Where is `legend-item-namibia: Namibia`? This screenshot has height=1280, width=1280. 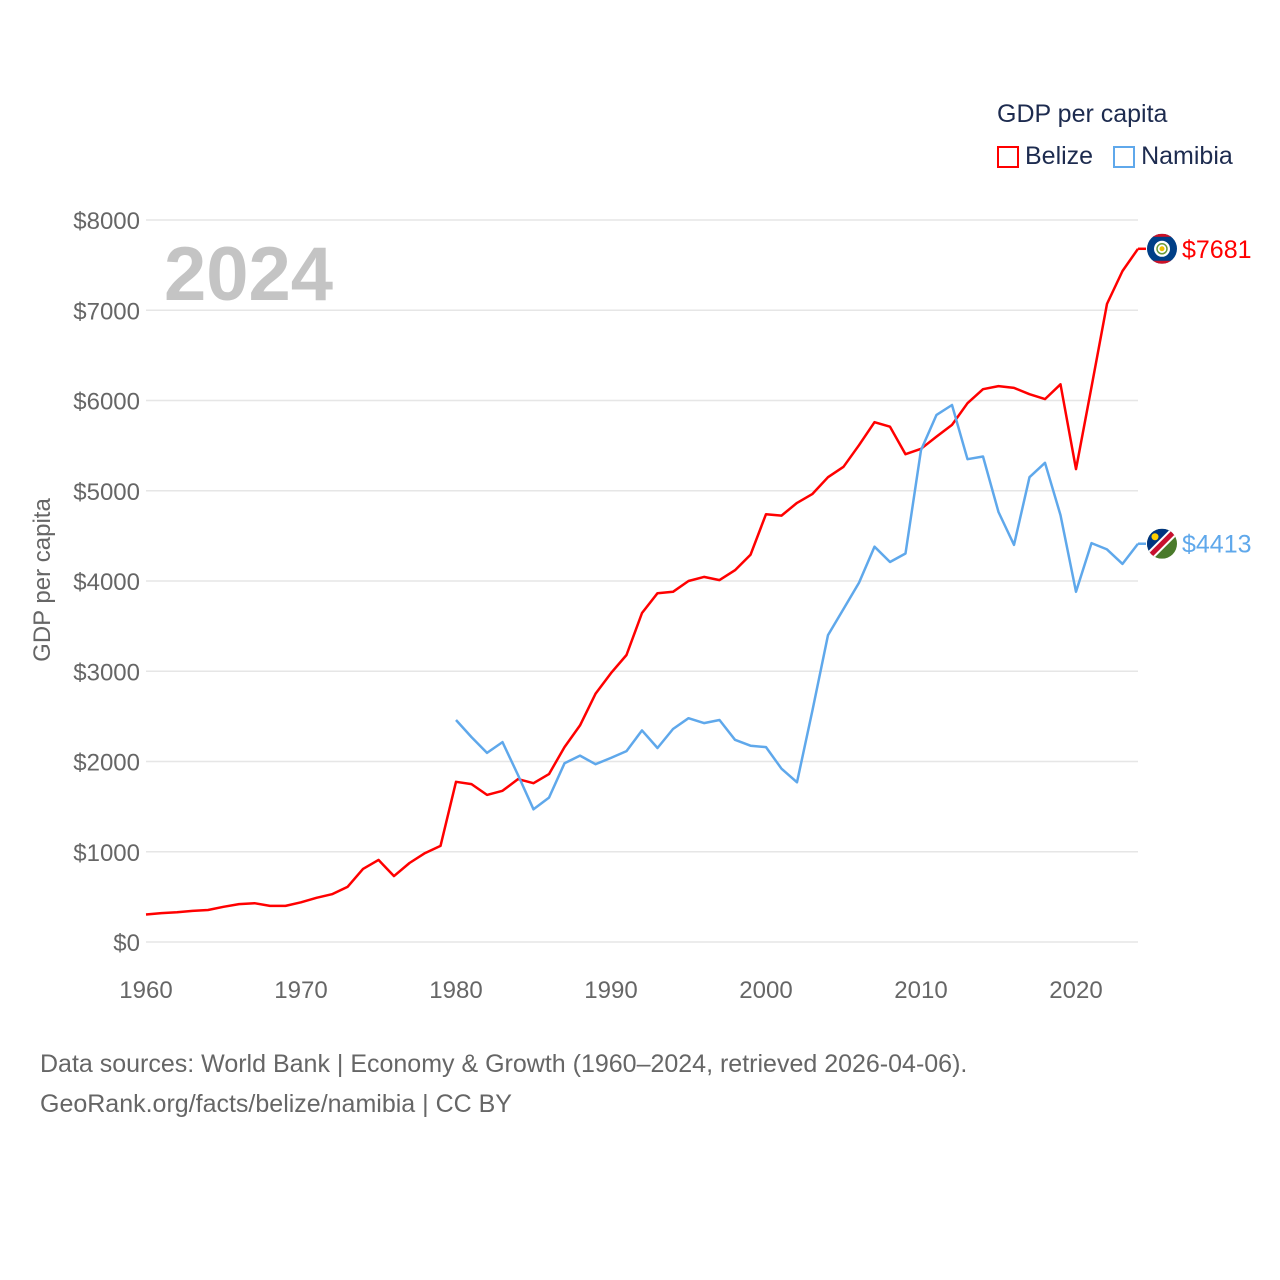
legend-item-namibia: Namibia is located at coordinates (1173, 156).